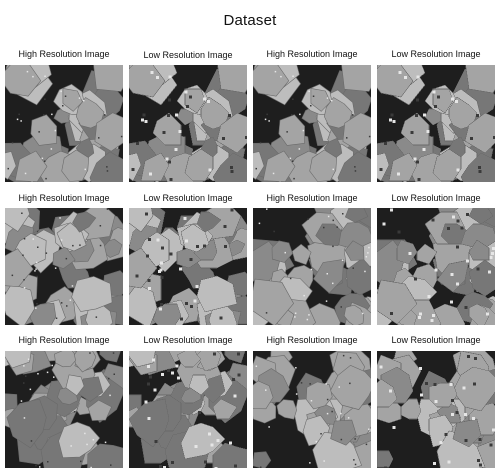  I want to click on panel-r1-c2: Low Resolution Image, so click(188, 116).